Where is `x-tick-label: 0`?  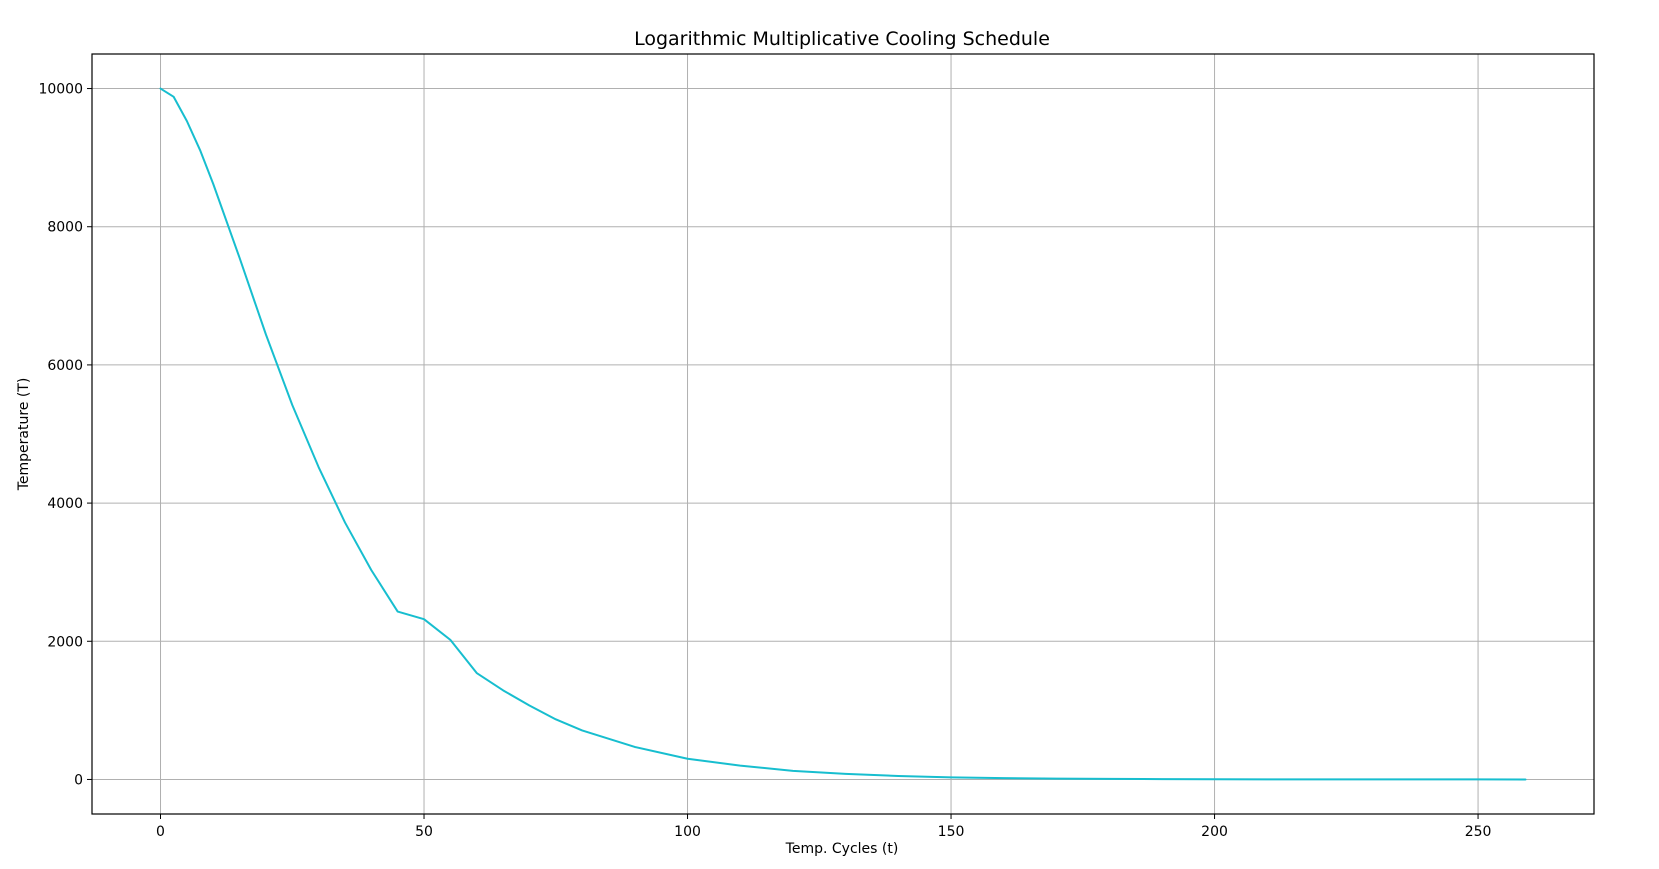 x-tick-label: 0 is located at coordinates (160, 832).